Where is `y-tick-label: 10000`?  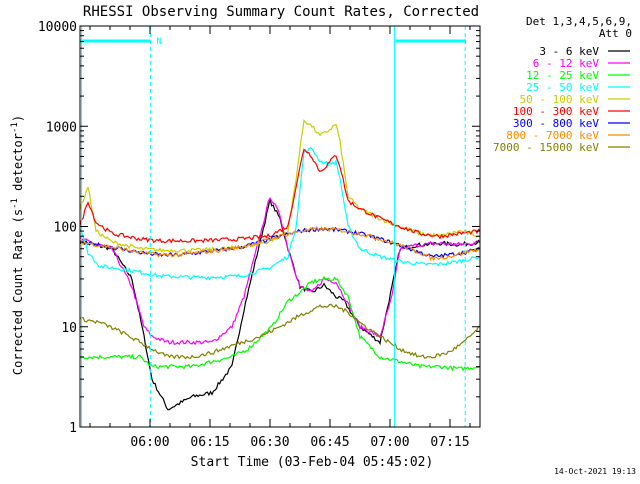
y-tick-label: 10000 is located at coordinates (57, 27).